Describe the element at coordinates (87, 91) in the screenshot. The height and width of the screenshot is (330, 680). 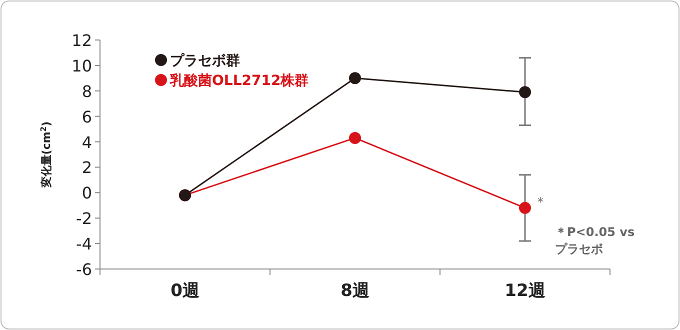
I see `y-tick-label: 8` at that location.